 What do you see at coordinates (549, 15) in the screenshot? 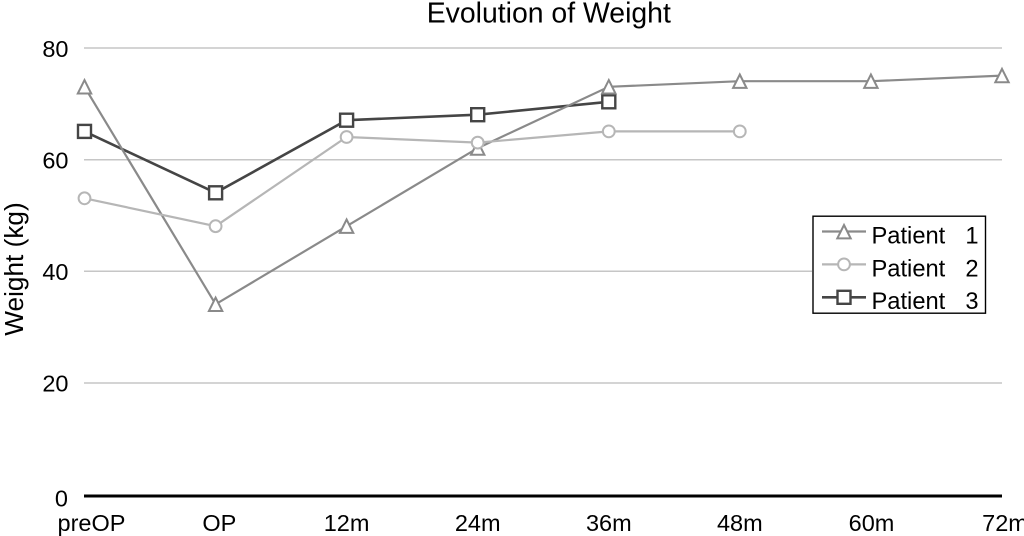
I see `svg-text: Evolution of Weight` at bounding box center [549, 15].